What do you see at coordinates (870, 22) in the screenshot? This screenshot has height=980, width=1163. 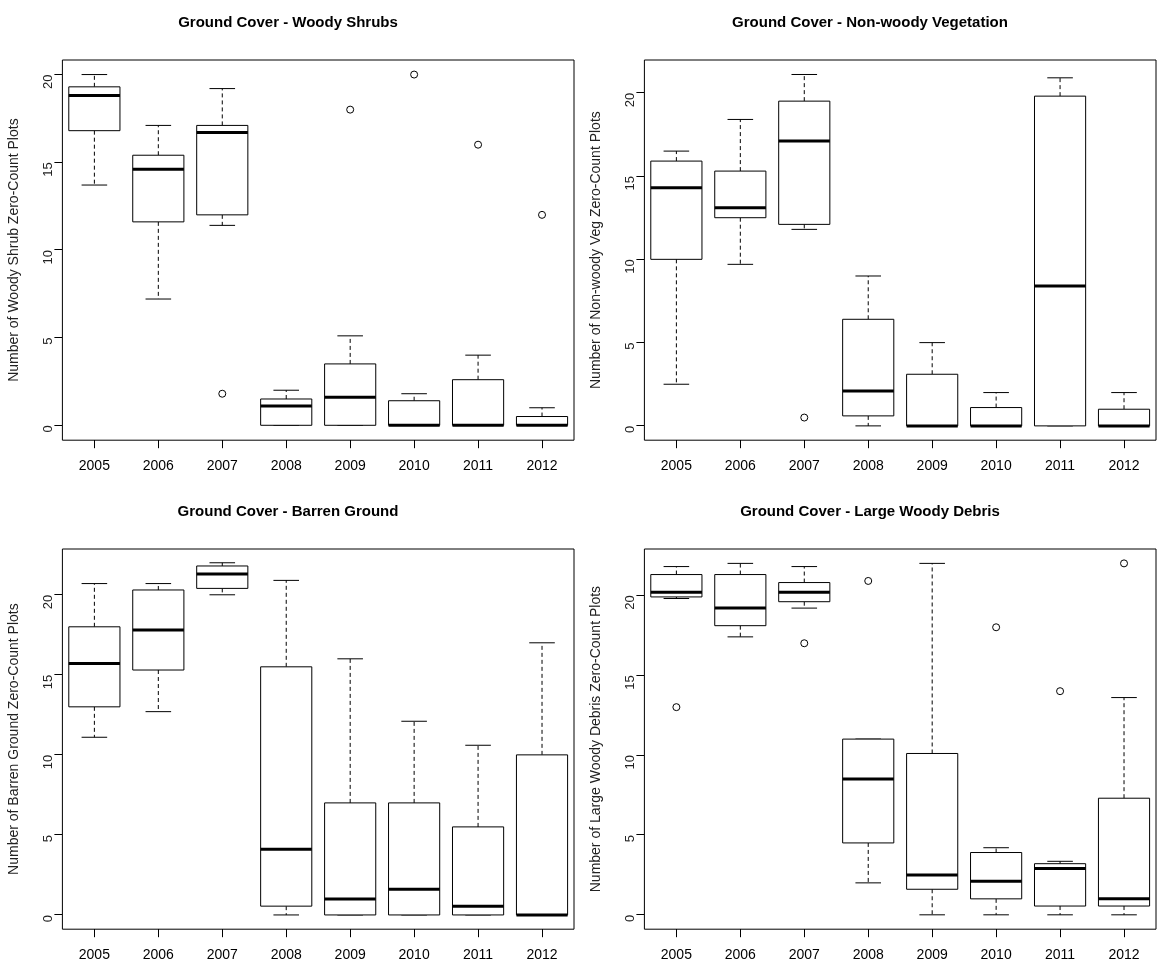 I see `chart-title: Ground Cover - Non-woody Vegetation` at bounding box center [870, 22].